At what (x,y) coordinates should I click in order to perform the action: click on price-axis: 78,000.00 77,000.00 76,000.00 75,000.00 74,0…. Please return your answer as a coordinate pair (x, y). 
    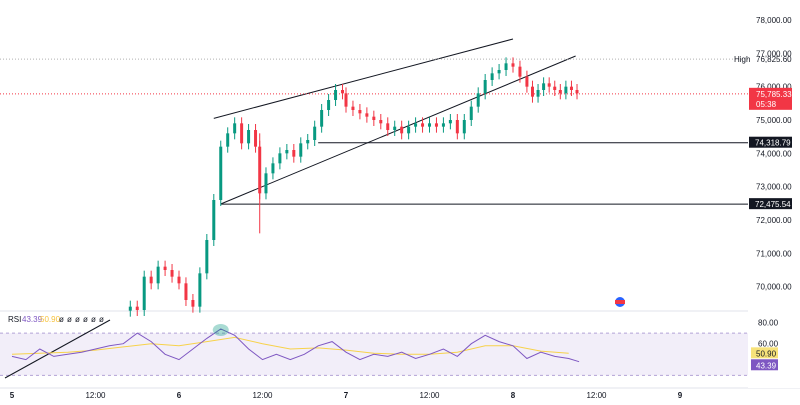
    Looking at the image, I should click on (774, 156).